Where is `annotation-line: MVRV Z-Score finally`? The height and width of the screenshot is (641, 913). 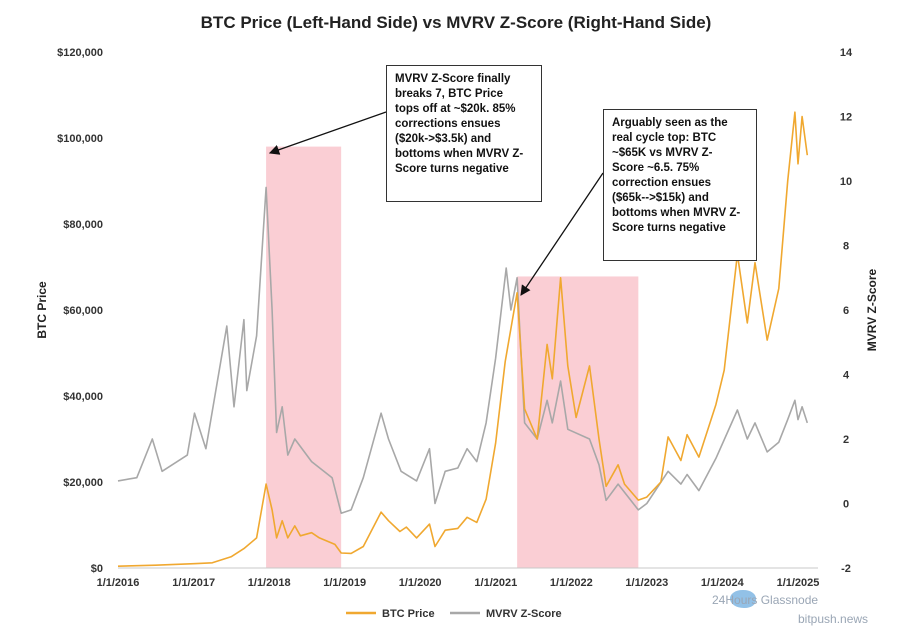
annotation-line: MVRV Z-Score finally is located at coordinates (453, 79).